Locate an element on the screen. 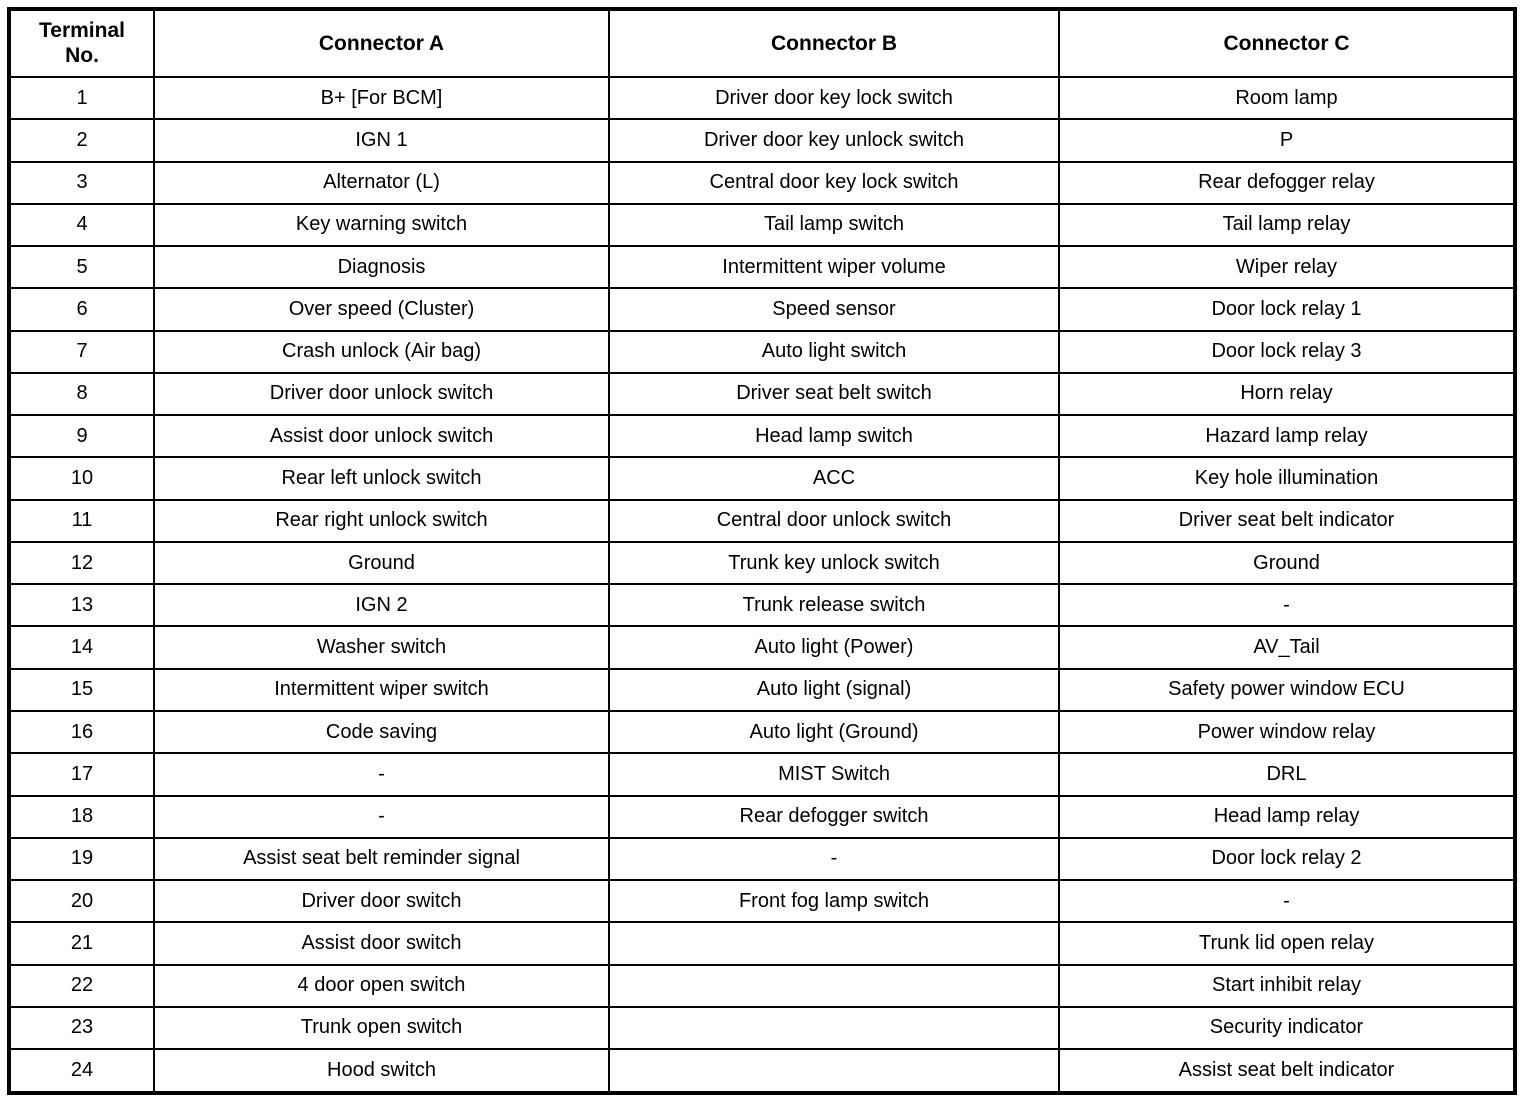 This screenshot has height=1102, width=1520. table-cell: Crash unlock (Air bag) is located at coordinates (381, 351).